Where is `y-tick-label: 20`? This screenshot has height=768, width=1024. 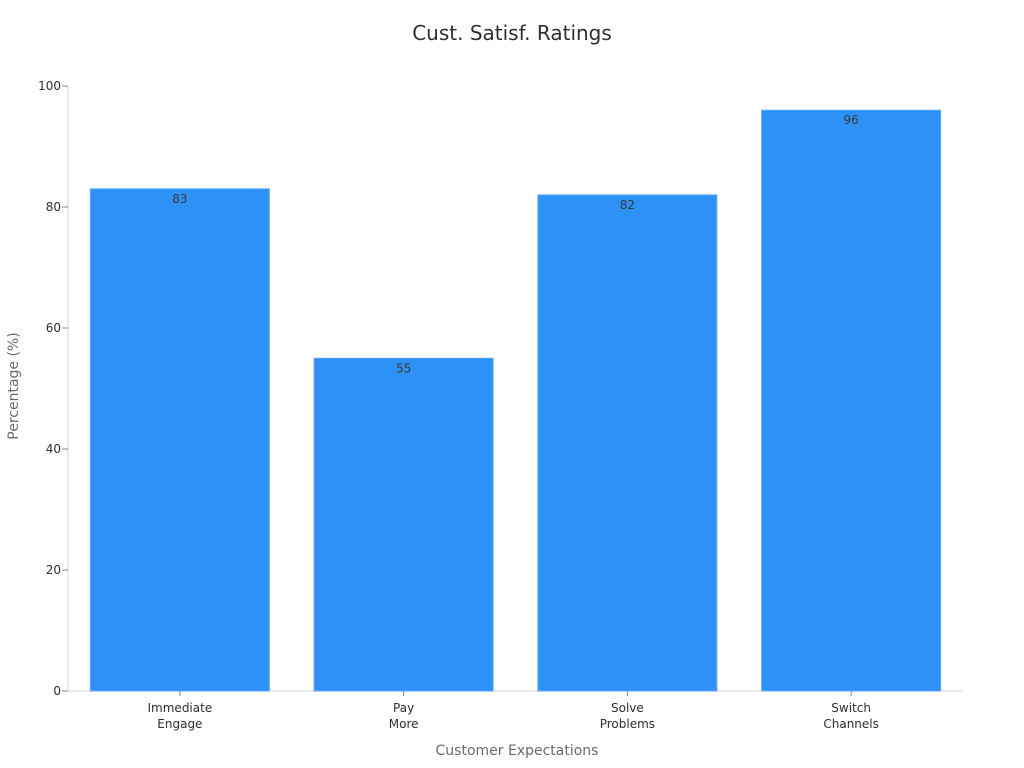 y-tick-label: 20 is located at coordinates (53, 570).